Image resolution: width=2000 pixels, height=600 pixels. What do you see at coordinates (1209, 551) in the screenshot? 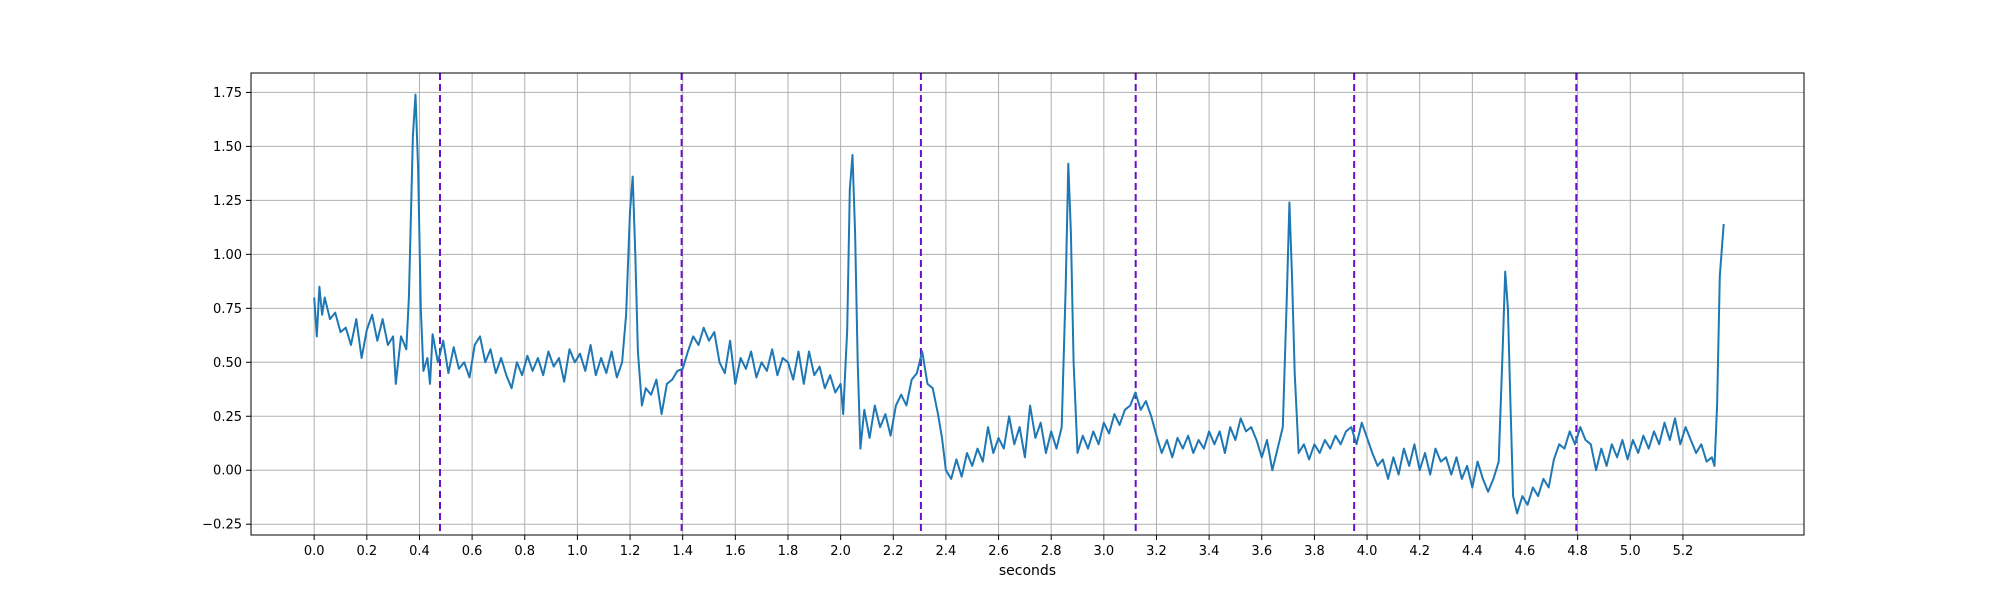
I see `x-tick-label: 3.4` at bounding box center [1209, 551].